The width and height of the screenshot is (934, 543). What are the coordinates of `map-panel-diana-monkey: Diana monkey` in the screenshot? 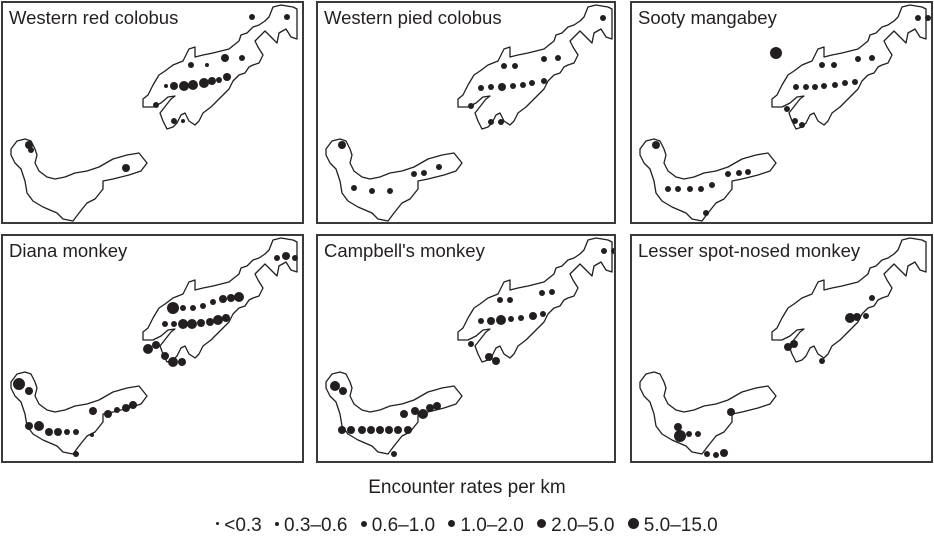 It's located at (152, 348).